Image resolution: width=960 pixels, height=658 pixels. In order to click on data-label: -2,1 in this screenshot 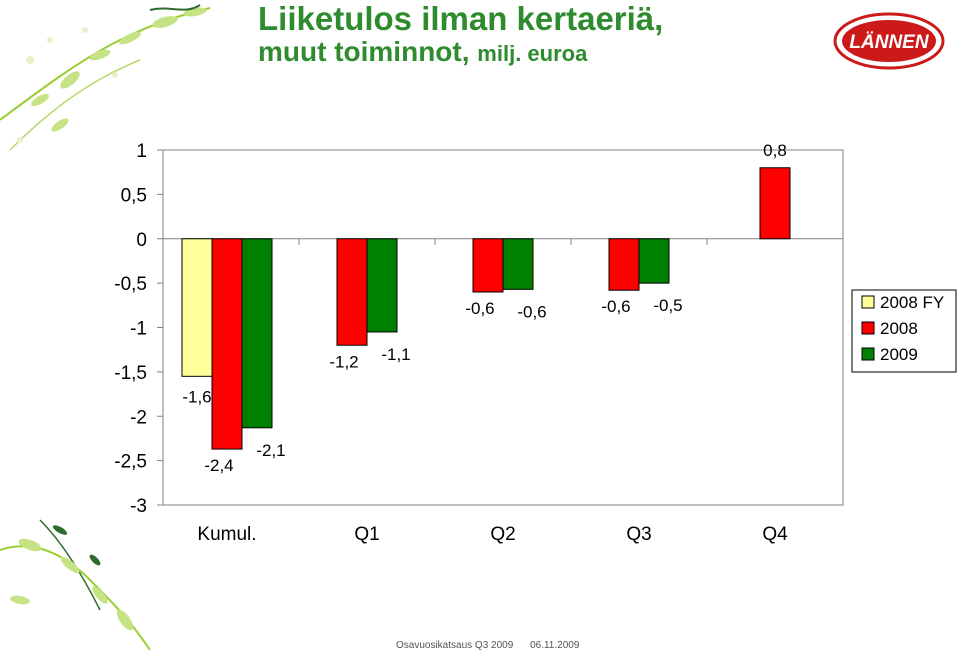, I will do `click(270, 450)`.